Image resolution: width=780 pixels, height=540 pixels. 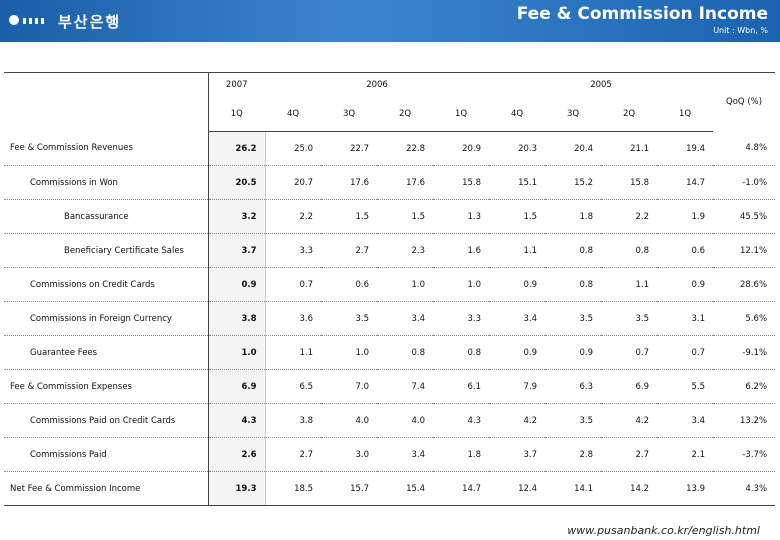 What do you see at coordinates (461, 250) in the screenshot?
I see `value-cell: 1.6` at bounding box center [461, 250].